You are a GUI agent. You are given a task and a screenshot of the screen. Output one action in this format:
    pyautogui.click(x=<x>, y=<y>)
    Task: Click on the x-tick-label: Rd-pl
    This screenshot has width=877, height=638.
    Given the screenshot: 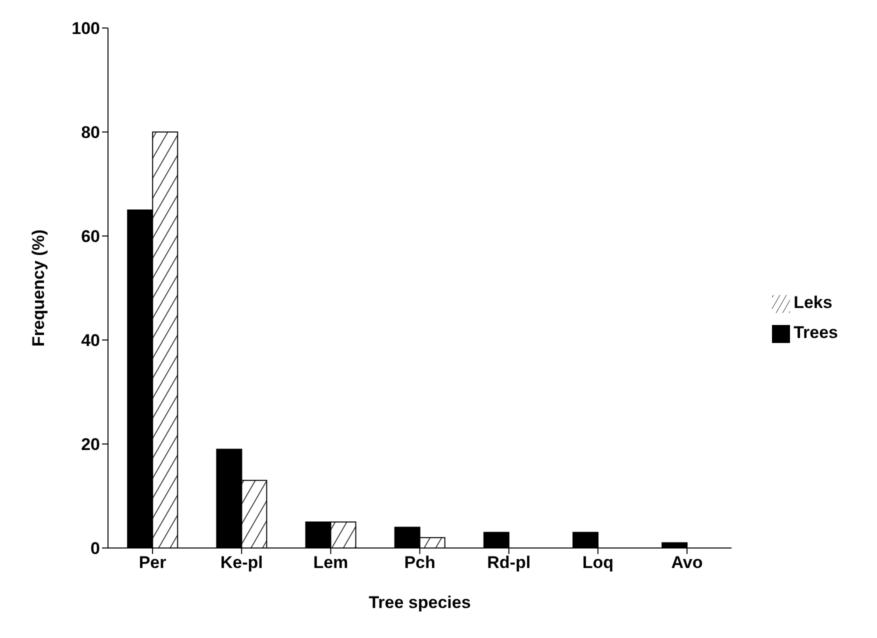 What is the action you would take?
    pyautogui.click(x=509, y=562)
    